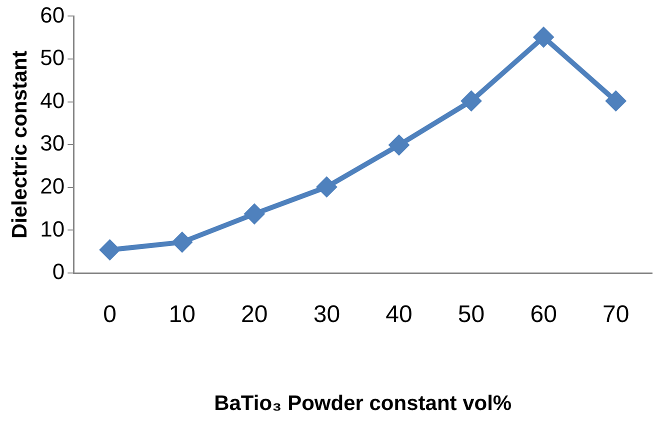  Describe the element at coordinates (58, 271) in the screenshot. I see `y-tick-label: 0` at that location.